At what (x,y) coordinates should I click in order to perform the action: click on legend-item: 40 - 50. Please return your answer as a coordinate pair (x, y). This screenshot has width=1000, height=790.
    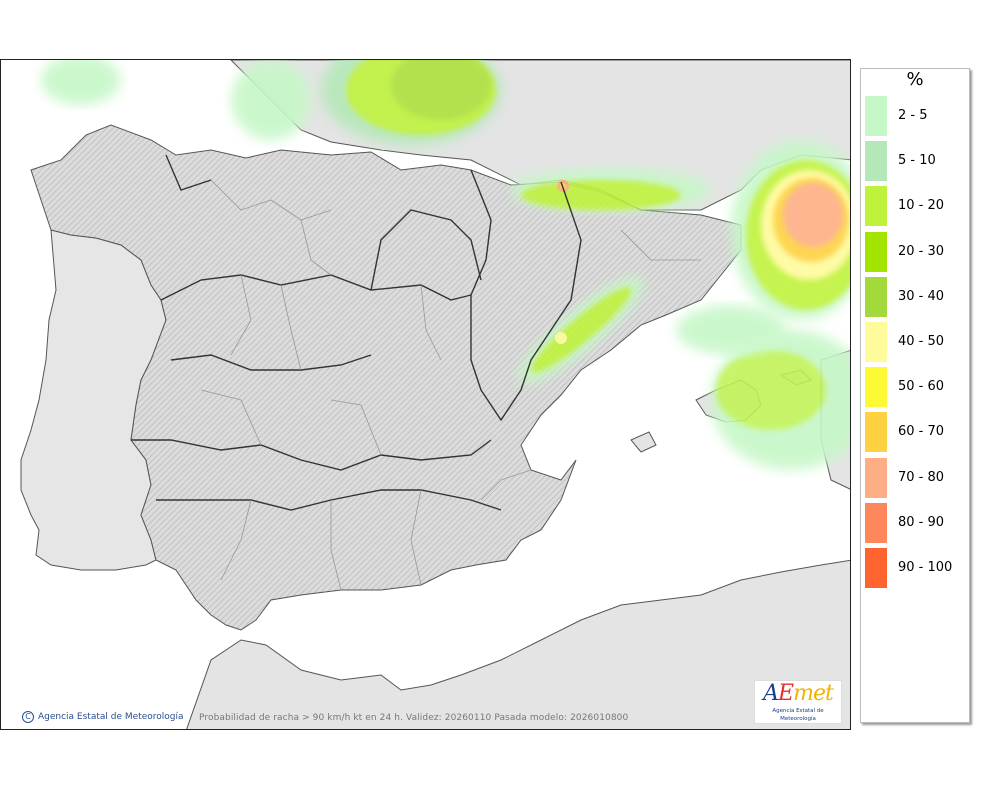
    Looking at the image, I should click on (917, 342).